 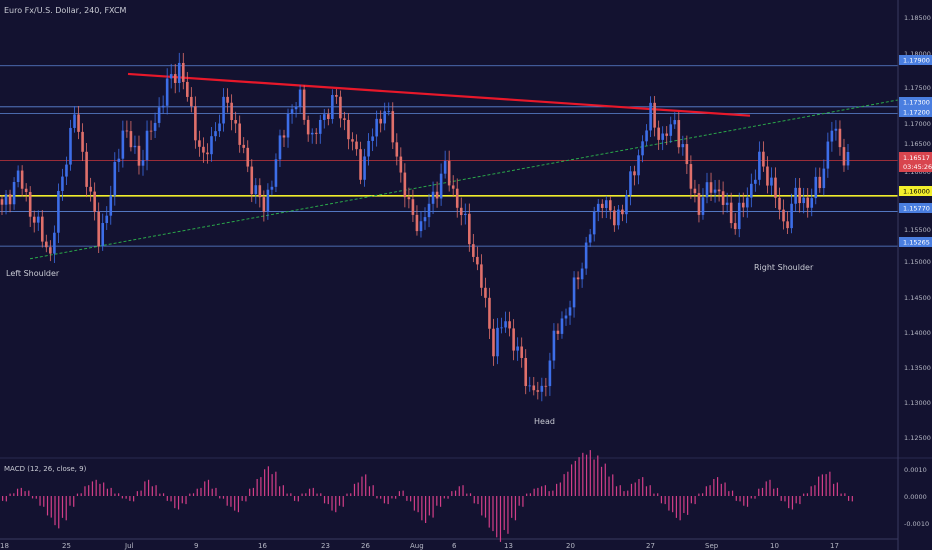 What do you see at coordinates (784, 267) in the screenshot?
I see `right-shoulder-label: Right Shoulder` at bounding box center [784, 267].